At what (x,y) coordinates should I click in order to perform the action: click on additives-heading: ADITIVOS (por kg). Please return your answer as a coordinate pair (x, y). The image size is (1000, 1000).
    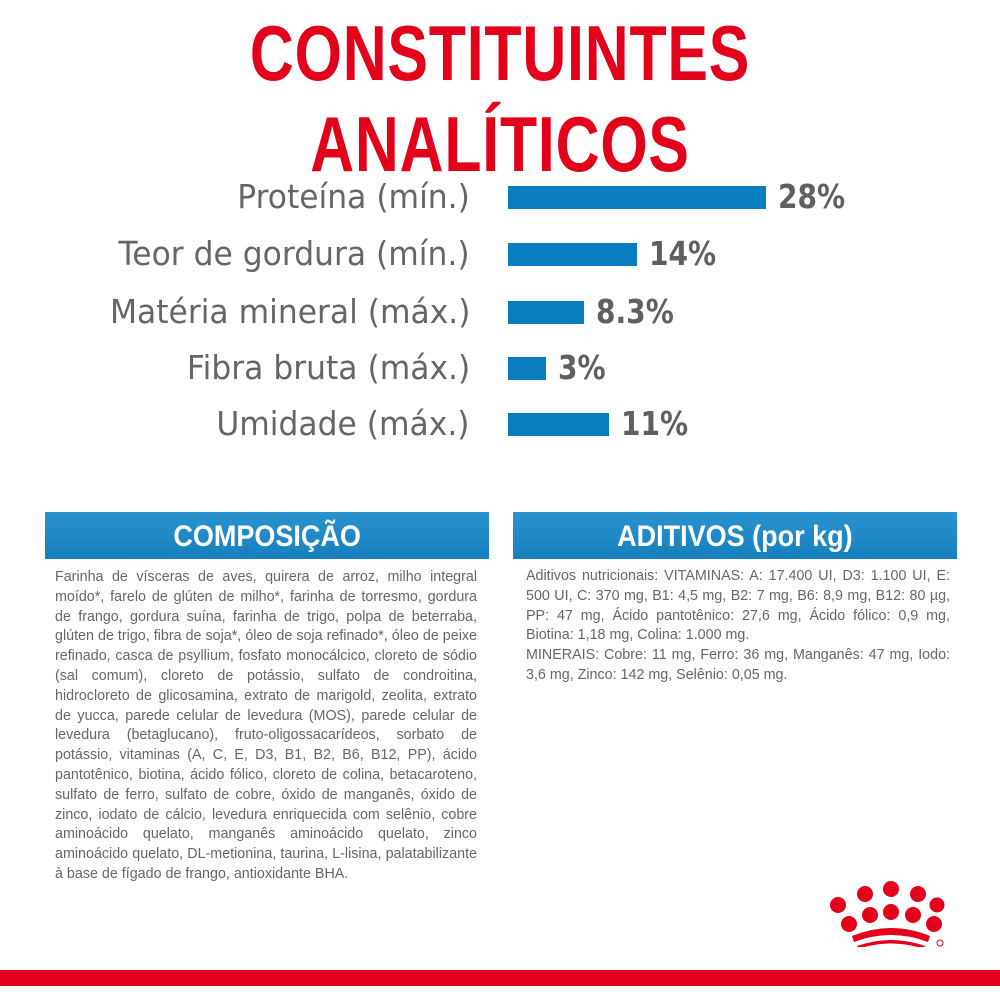
    Looking at the image, I should click on (735, 535).